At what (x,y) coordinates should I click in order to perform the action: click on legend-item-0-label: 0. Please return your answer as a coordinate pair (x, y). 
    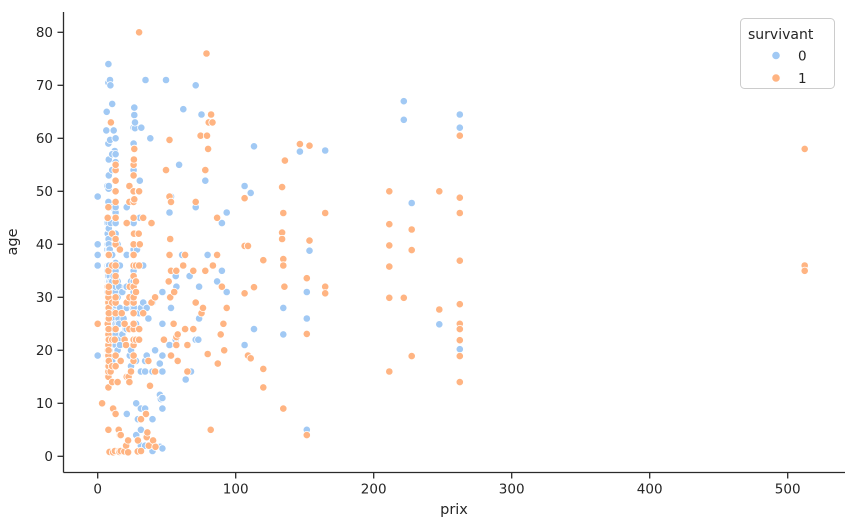
    Looking at the image, I should click on (802, 57).